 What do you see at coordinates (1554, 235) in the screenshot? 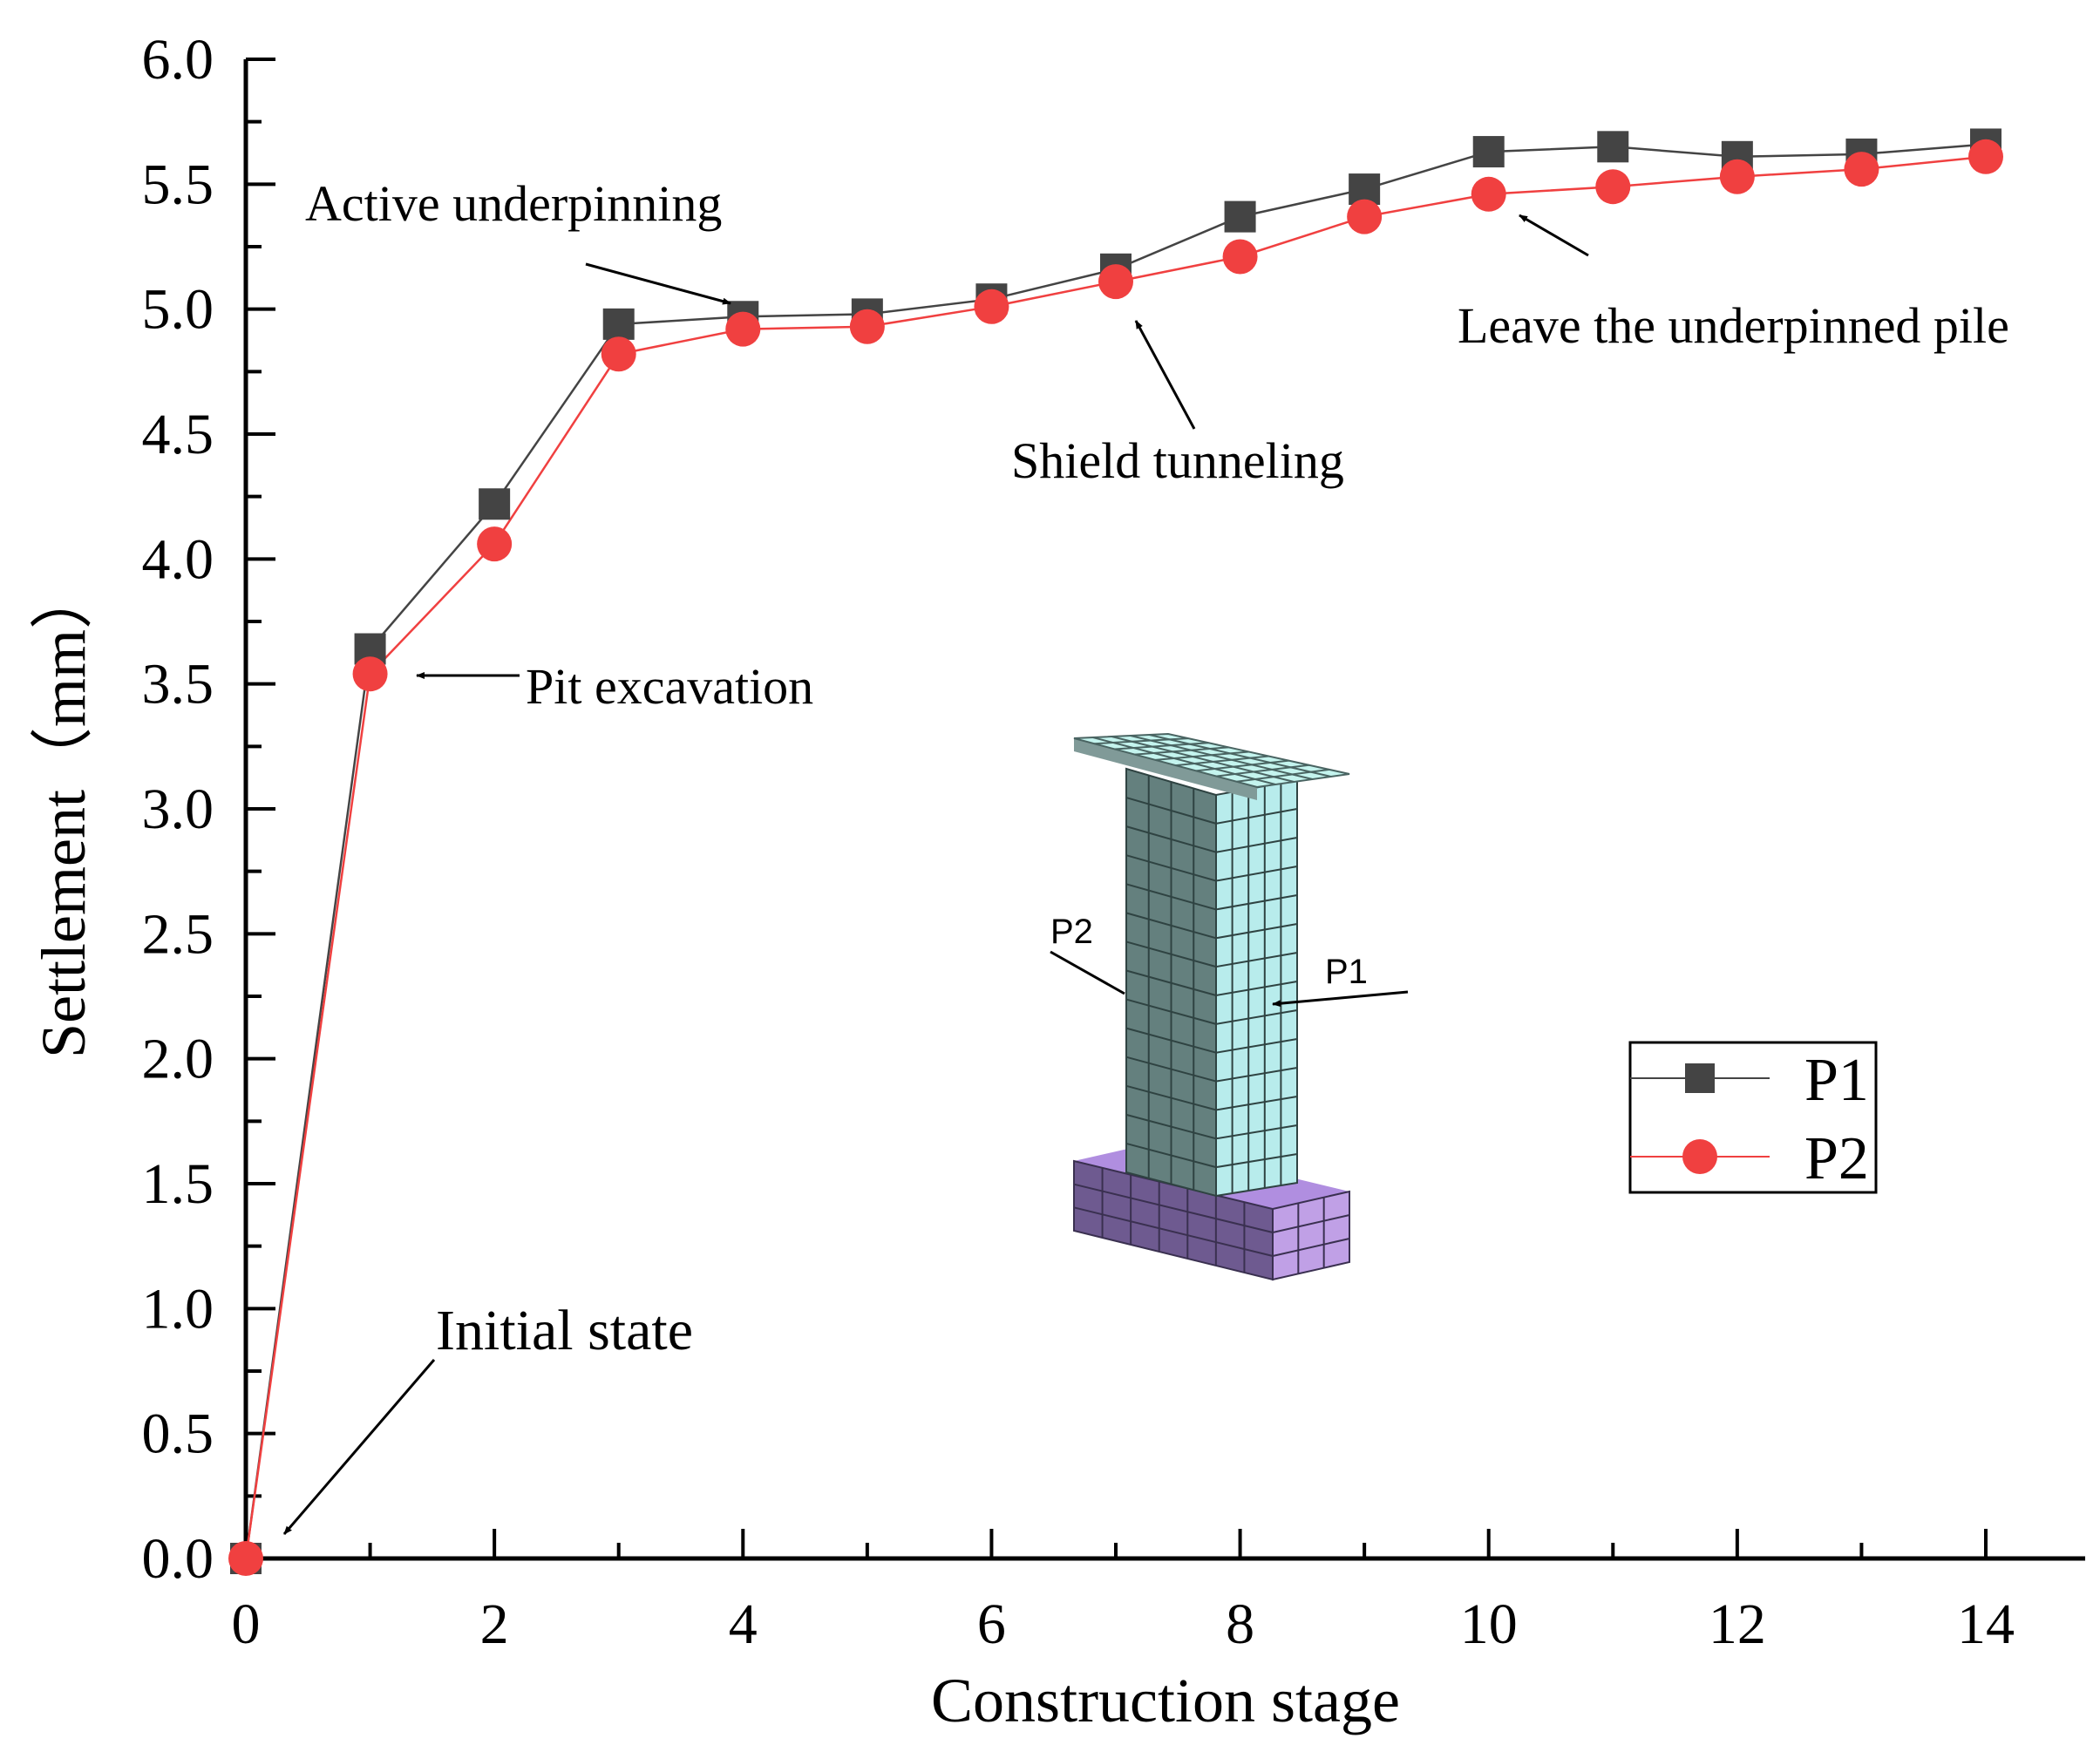
I see `annotation-arrow-leave-pile` at bounding box center [1554, 235].